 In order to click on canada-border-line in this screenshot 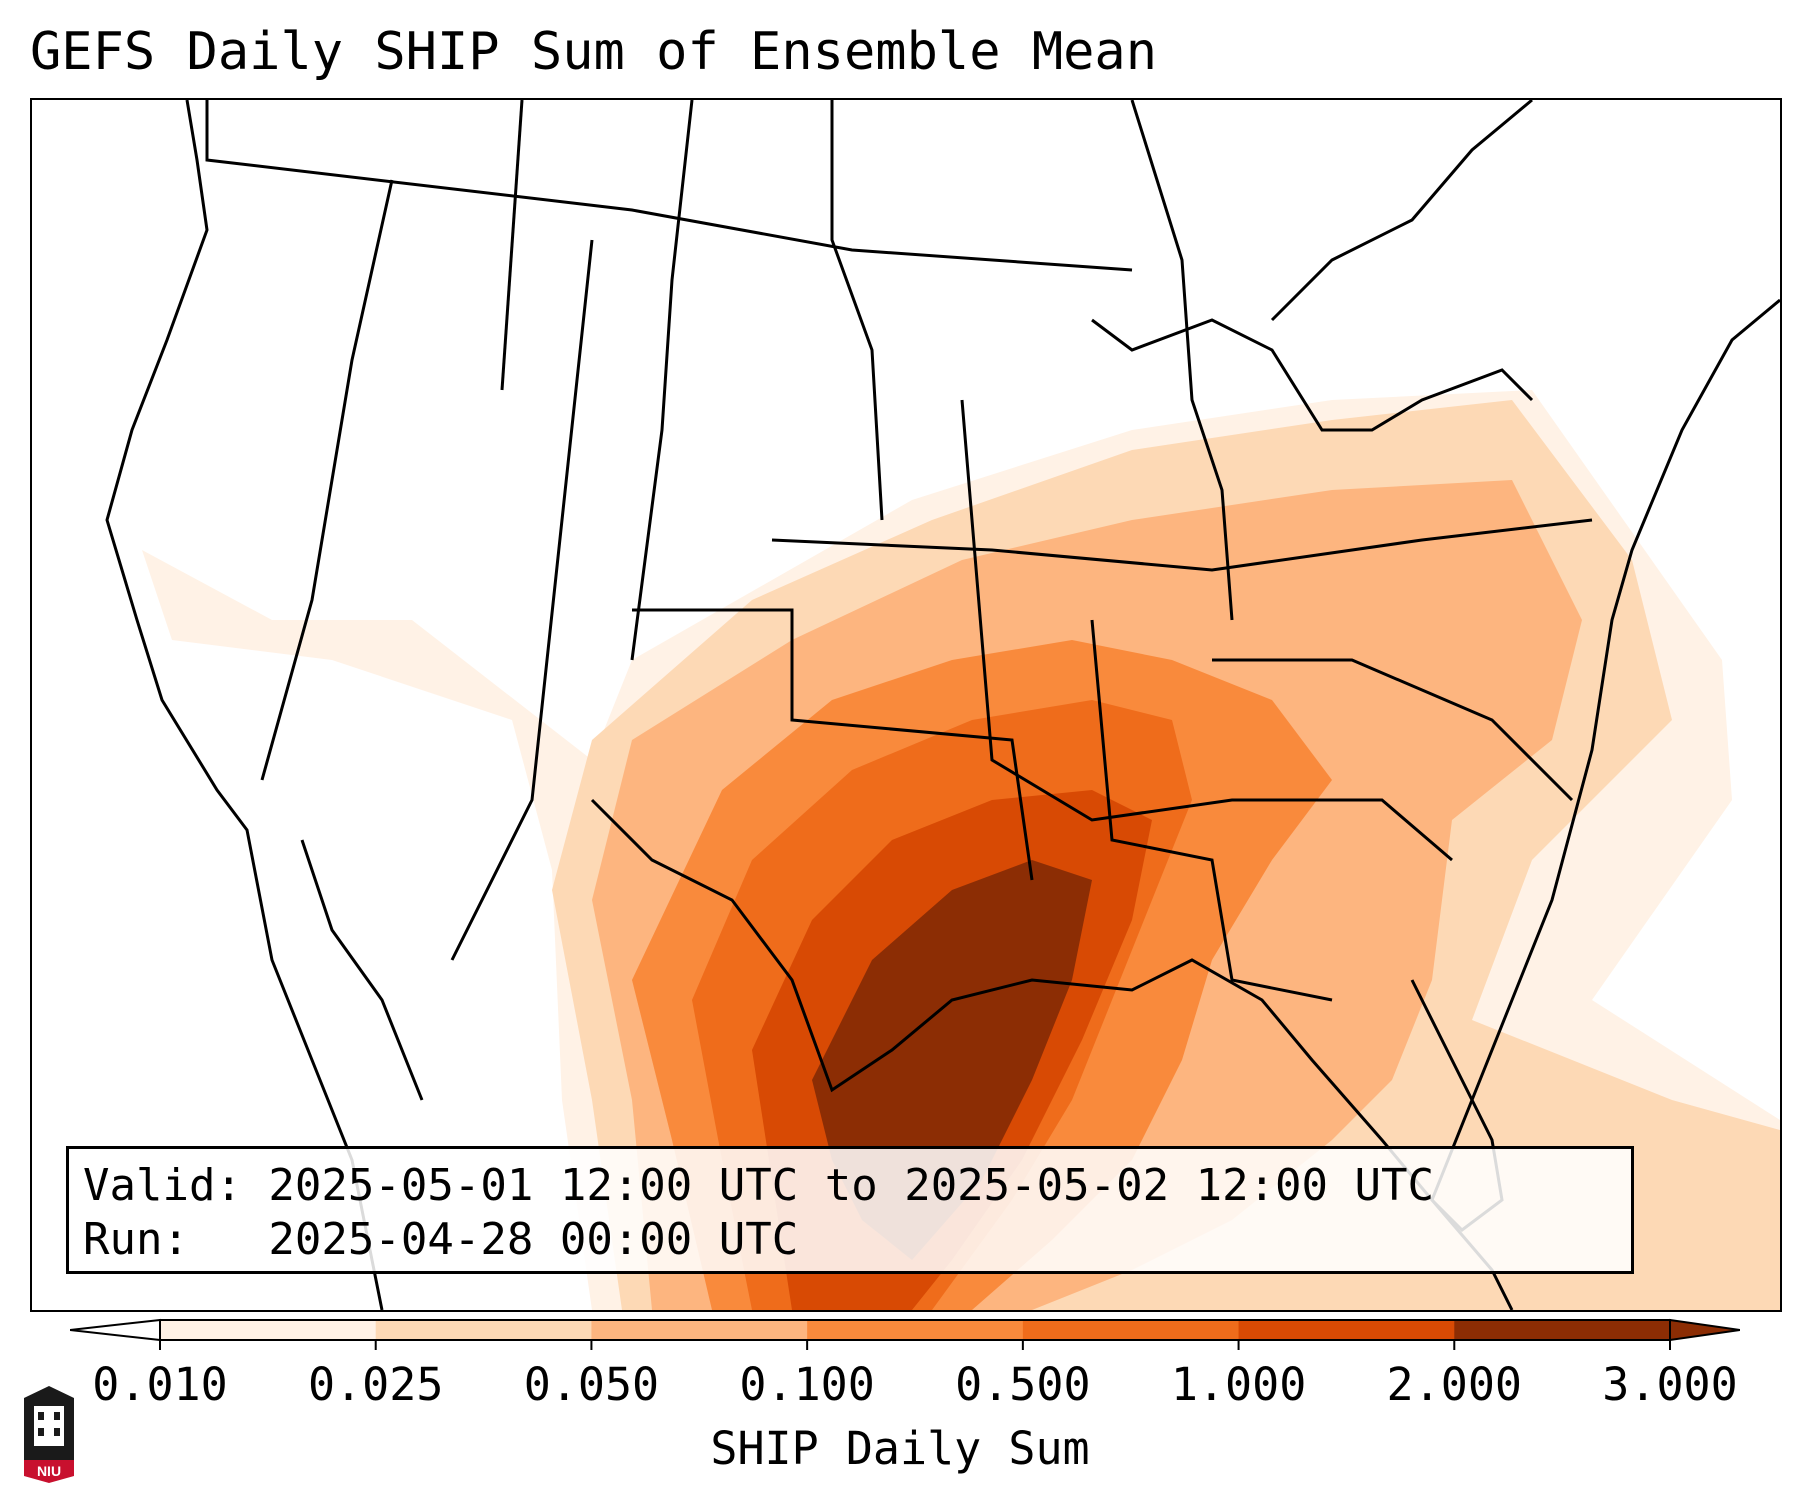, I will do `click(669, 186)`.